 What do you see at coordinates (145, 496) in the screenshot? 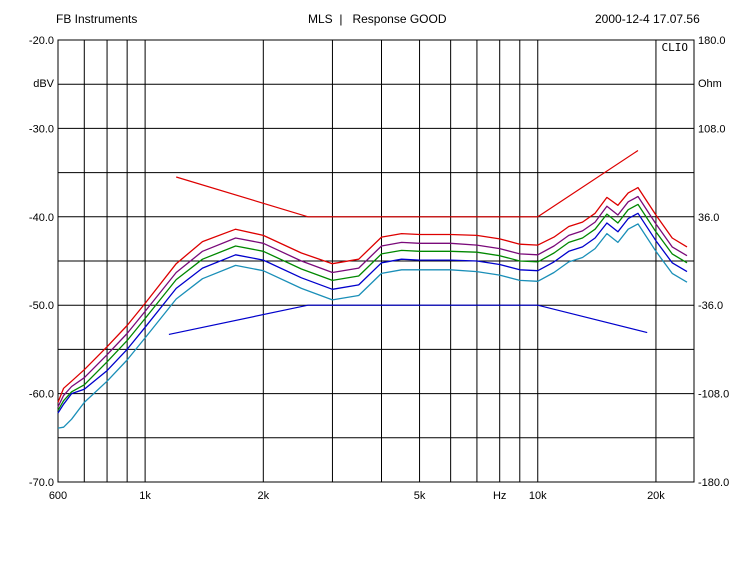
I see `x-tick-label: 1k` at bounding box center [145, 496].